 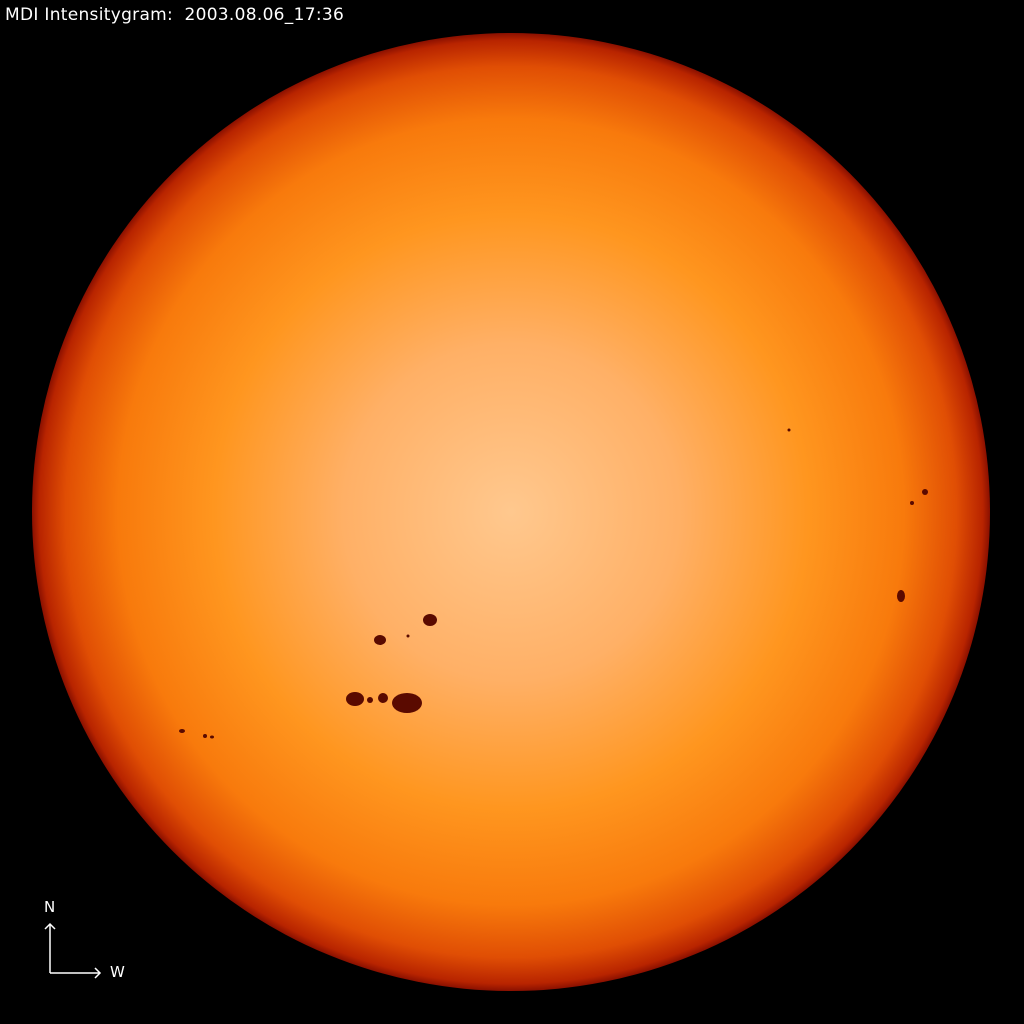 What do you see at coordinates (175, 15) in the screenshot?
I see `image-title: MDI Intensitygram: 2003.08.06_17:36` at bounding box center [175, 15].